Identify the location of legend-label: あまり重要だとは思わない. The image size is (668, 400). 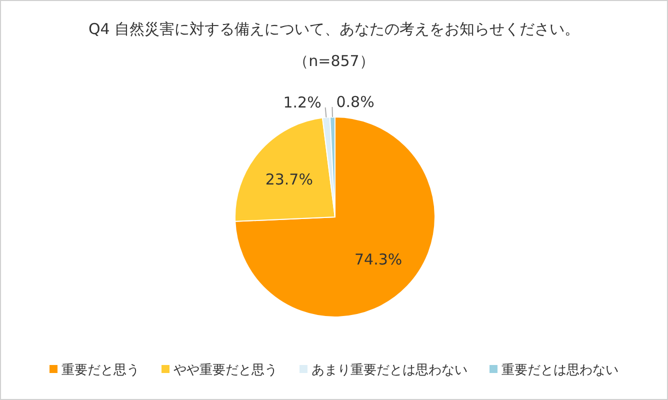
(390, 370).